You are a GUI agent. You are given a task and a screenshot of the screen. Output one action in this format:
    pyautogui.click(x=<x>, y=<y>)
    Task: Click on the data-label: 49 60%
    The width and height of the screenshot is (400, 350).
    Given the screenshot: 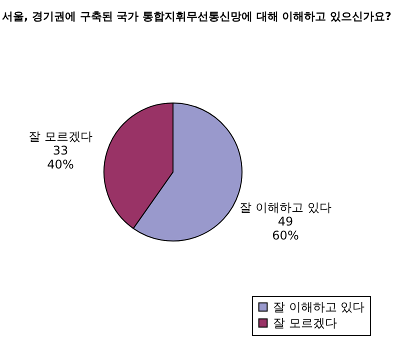 What is the action you would take?
    pyautogui.click(x=285, y=228)
    